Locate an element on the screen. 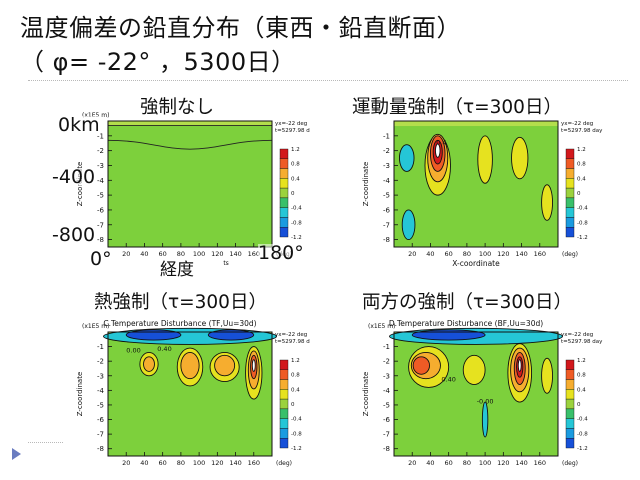 This screenshot has width=640, height=480. overlay-lon-right-label: 180° is located at coordinates (281, 253).